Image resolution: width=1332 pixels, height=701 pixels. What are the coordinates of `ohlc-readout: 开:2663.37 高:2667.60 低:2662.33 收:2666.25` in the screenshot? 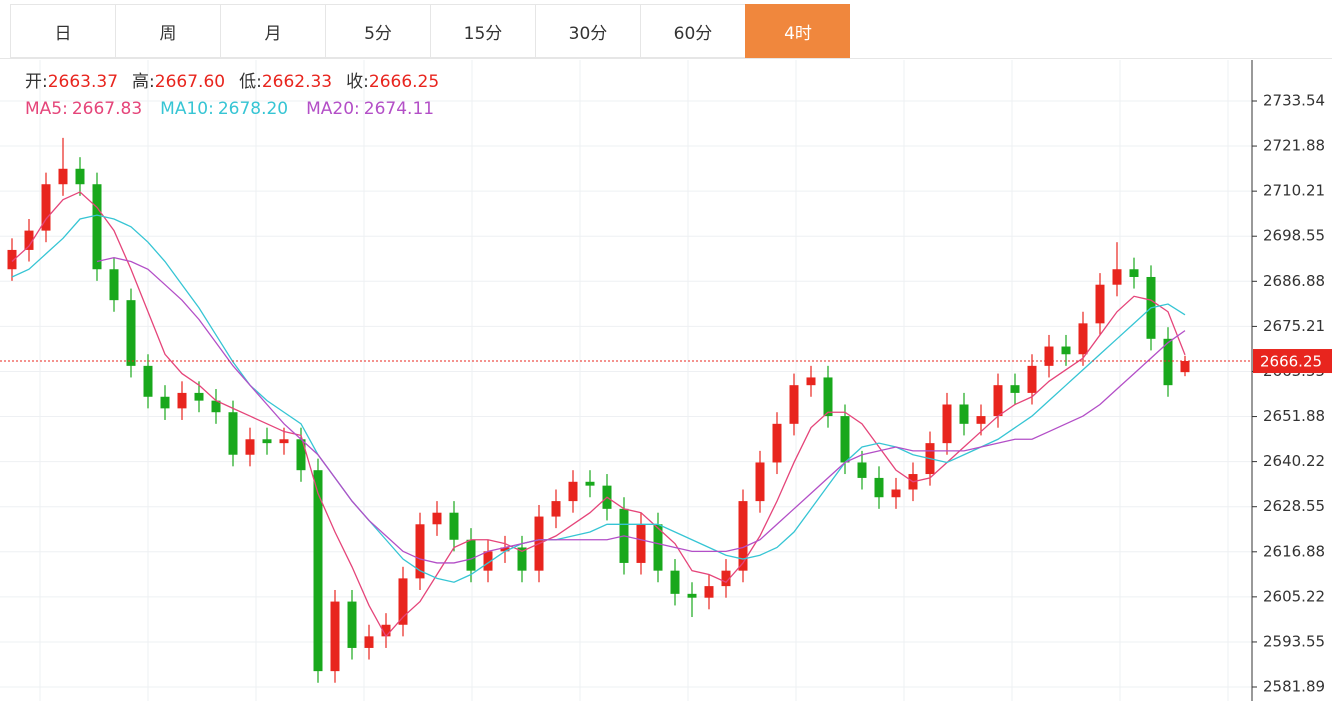 It's located at (239, 82).